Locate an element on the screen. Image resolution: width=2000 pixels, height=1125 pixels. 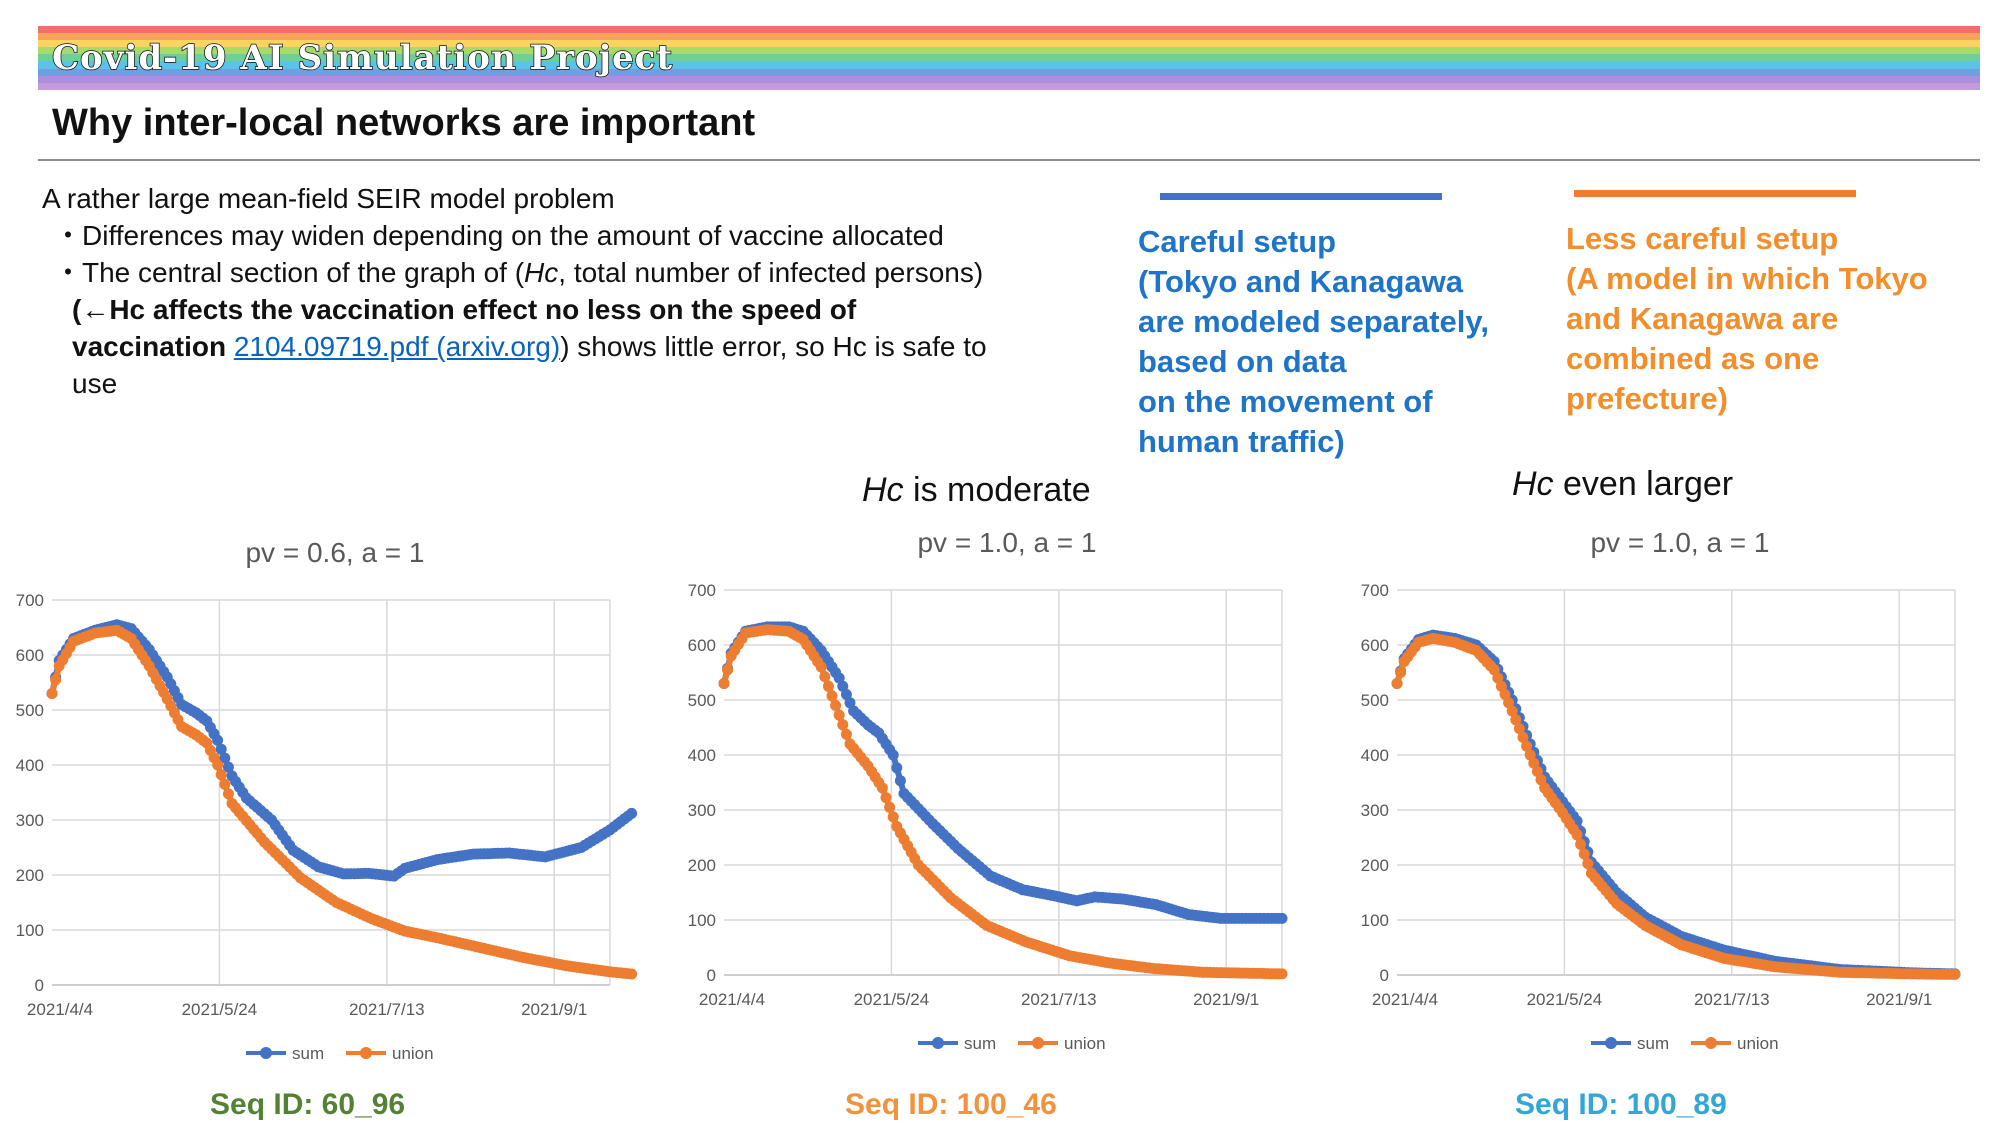
careful-setup-line: human traffic) is located at coordinates (1241, 441).